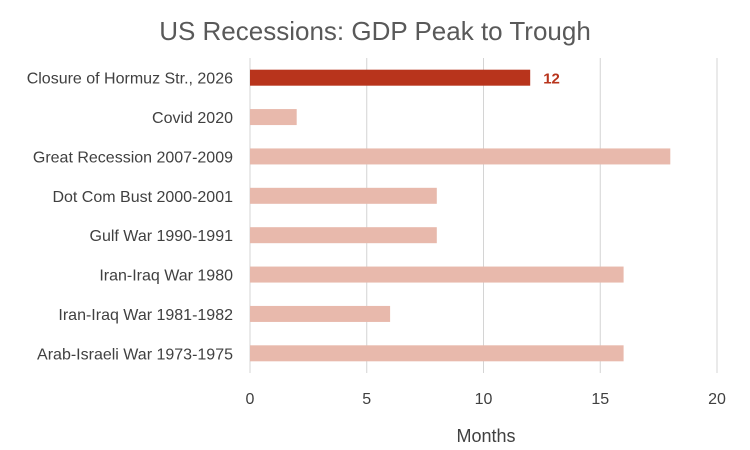 This screenshot has width=750, height=450. What do you see at coordinates (250, 399) in the screenshot?
I see `x-tick-label-0: 0` at bounding box center [250, 399].